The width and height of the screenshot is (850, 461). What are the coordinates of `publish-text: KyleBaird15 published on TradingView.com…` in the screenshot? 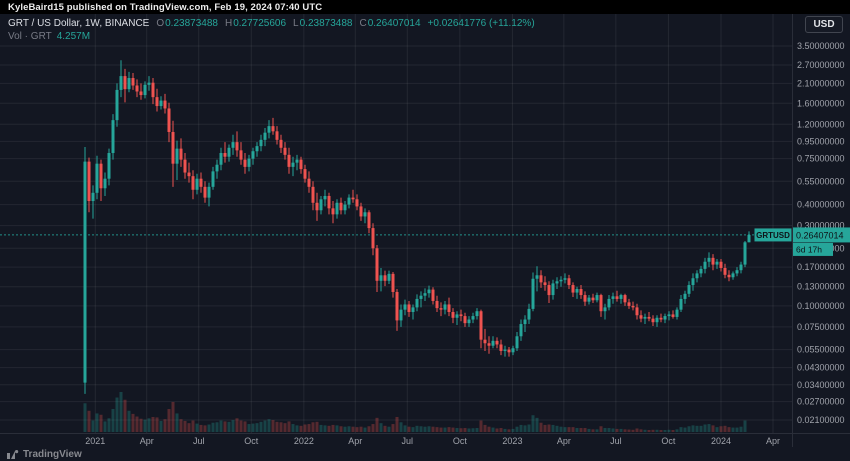 It's located at (165, 7).